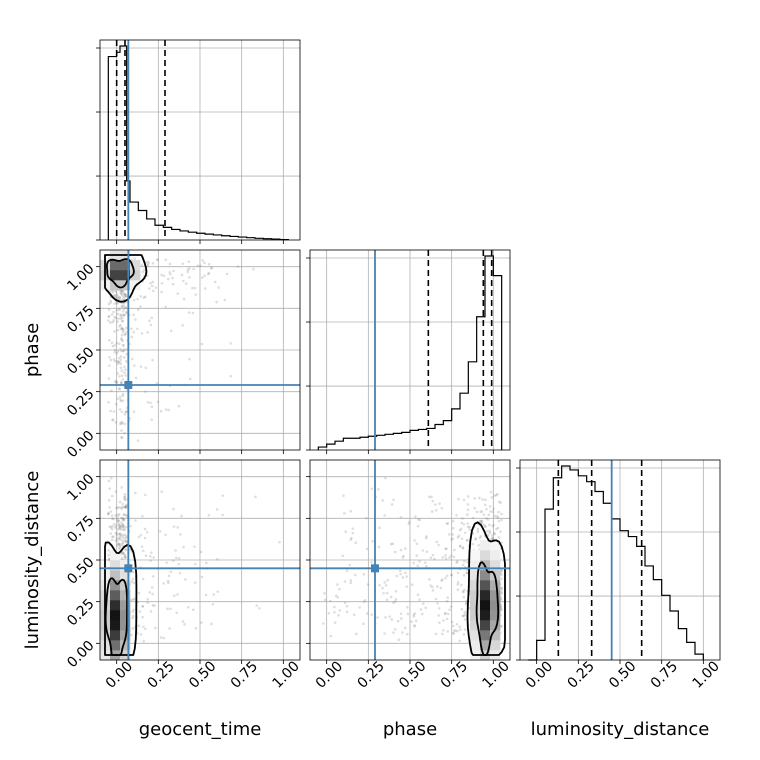 The width and height of the screenshot is (760, 760). I want to click on truth-marker, so click(128, 385).